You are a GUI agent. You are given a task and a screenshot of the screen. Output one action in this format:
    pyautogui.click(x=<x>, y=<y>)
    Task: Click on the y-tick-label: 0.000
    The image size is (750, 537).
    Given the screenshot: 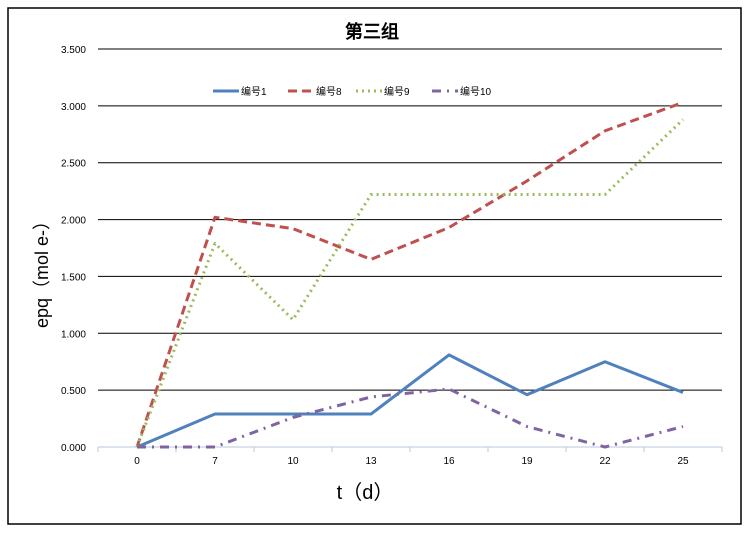 What is the action you would take?
    pyautogui.click(x=73, y=448)
    